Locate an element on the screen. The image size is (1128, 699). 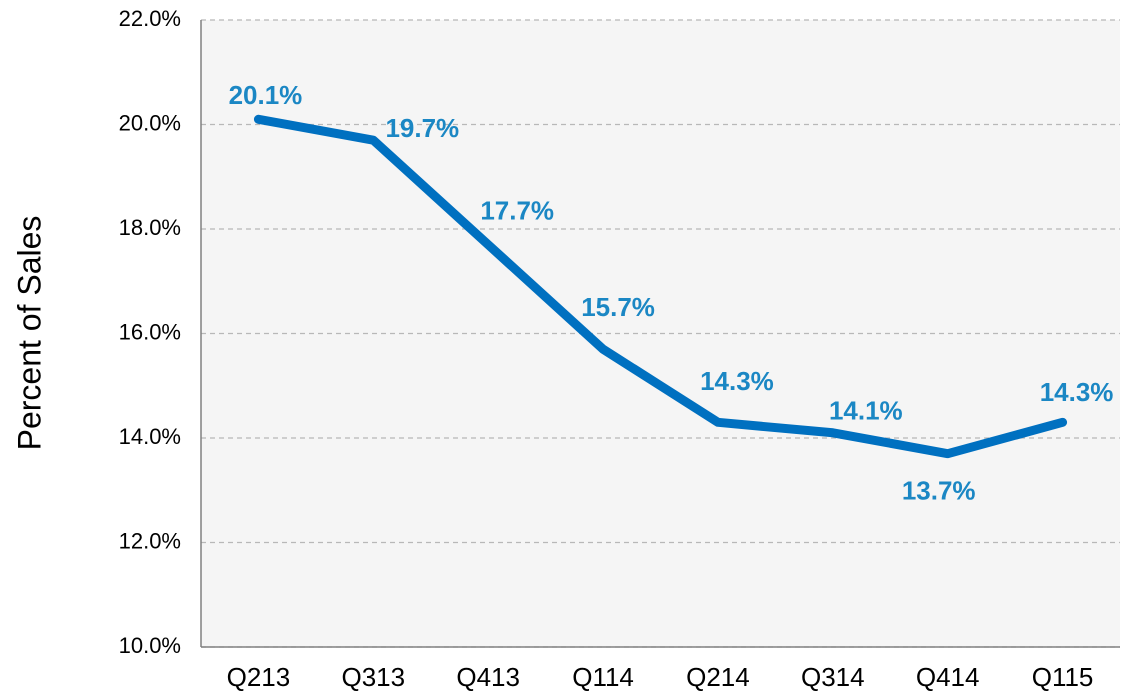
x-tick-label: Q414 is located at coordinates (948, 677).